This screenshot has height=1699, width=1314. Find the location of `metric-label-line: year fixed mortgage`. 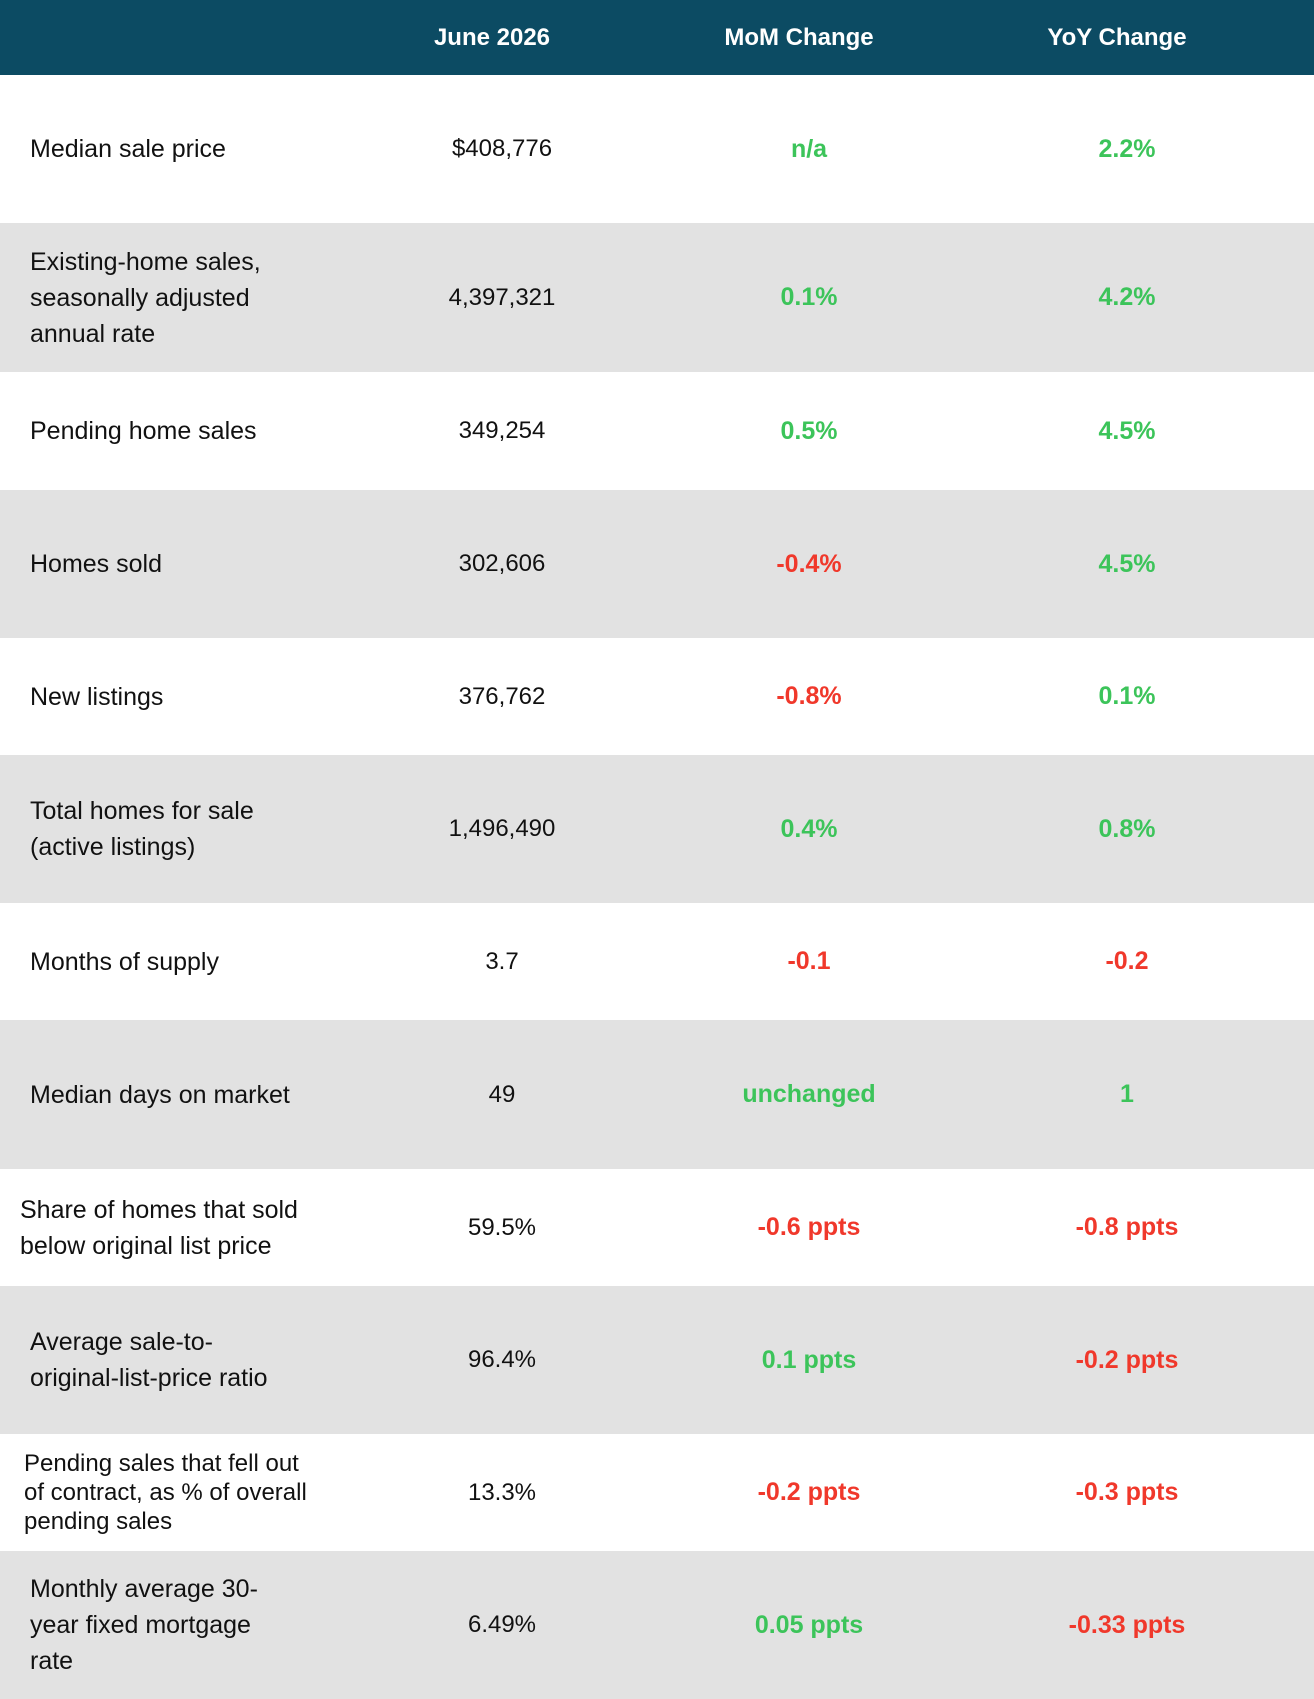

metric-label-line: year fixed mortgage is located at coordinates (140, 1625).